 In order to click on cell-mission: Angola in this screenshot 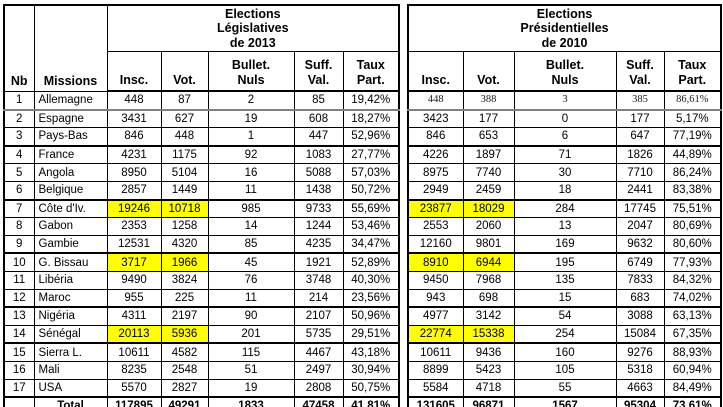, I will do `click(70, 172)`.